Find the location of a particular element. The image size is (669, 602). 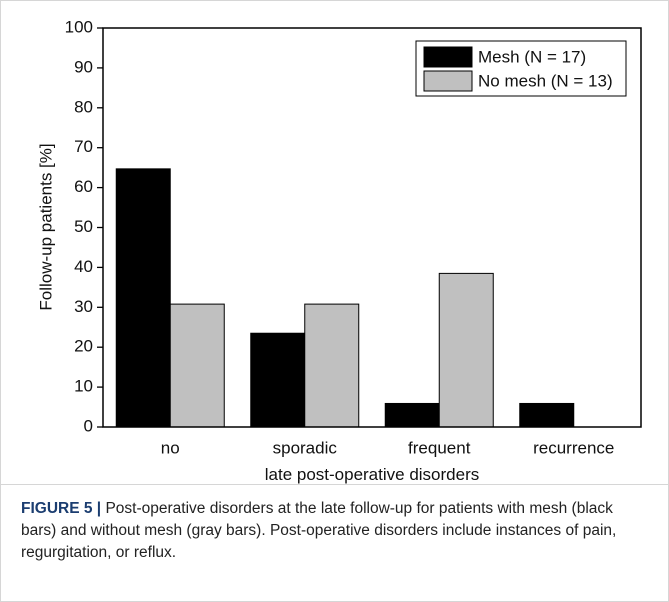

y-tick-label: 80 is located at coordinates (83, 106).